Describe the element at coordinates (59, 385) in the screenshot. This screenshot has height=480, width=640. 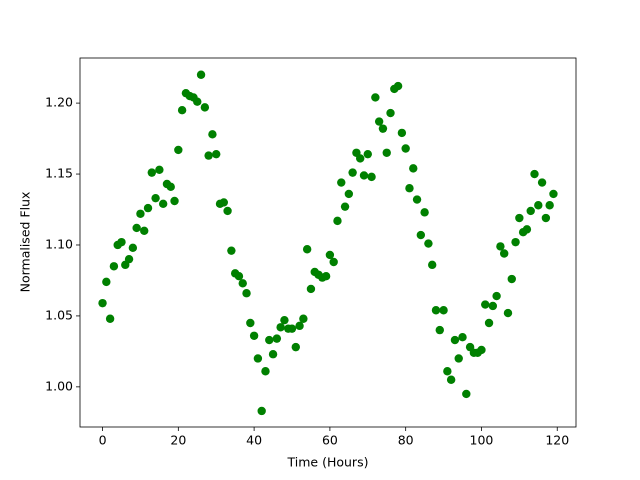
I see `y-tick-label: 1.00` at that location.